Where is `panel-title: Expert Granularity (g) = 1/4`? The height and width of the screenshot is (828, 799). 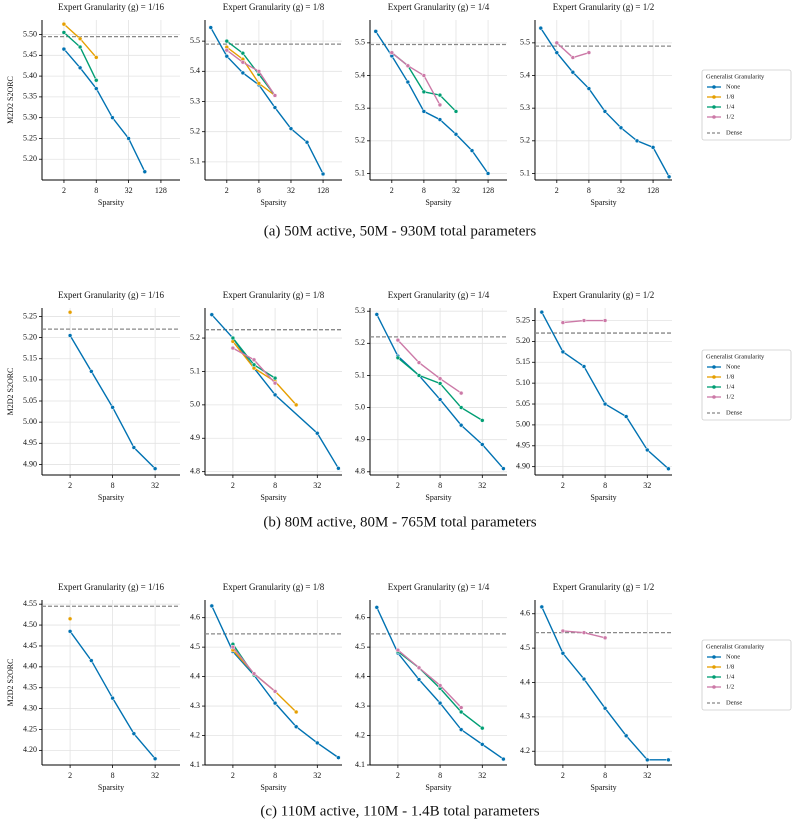
panel-title: Expert Granularity (g) = 1/4 is located at coordinates (439, 7).